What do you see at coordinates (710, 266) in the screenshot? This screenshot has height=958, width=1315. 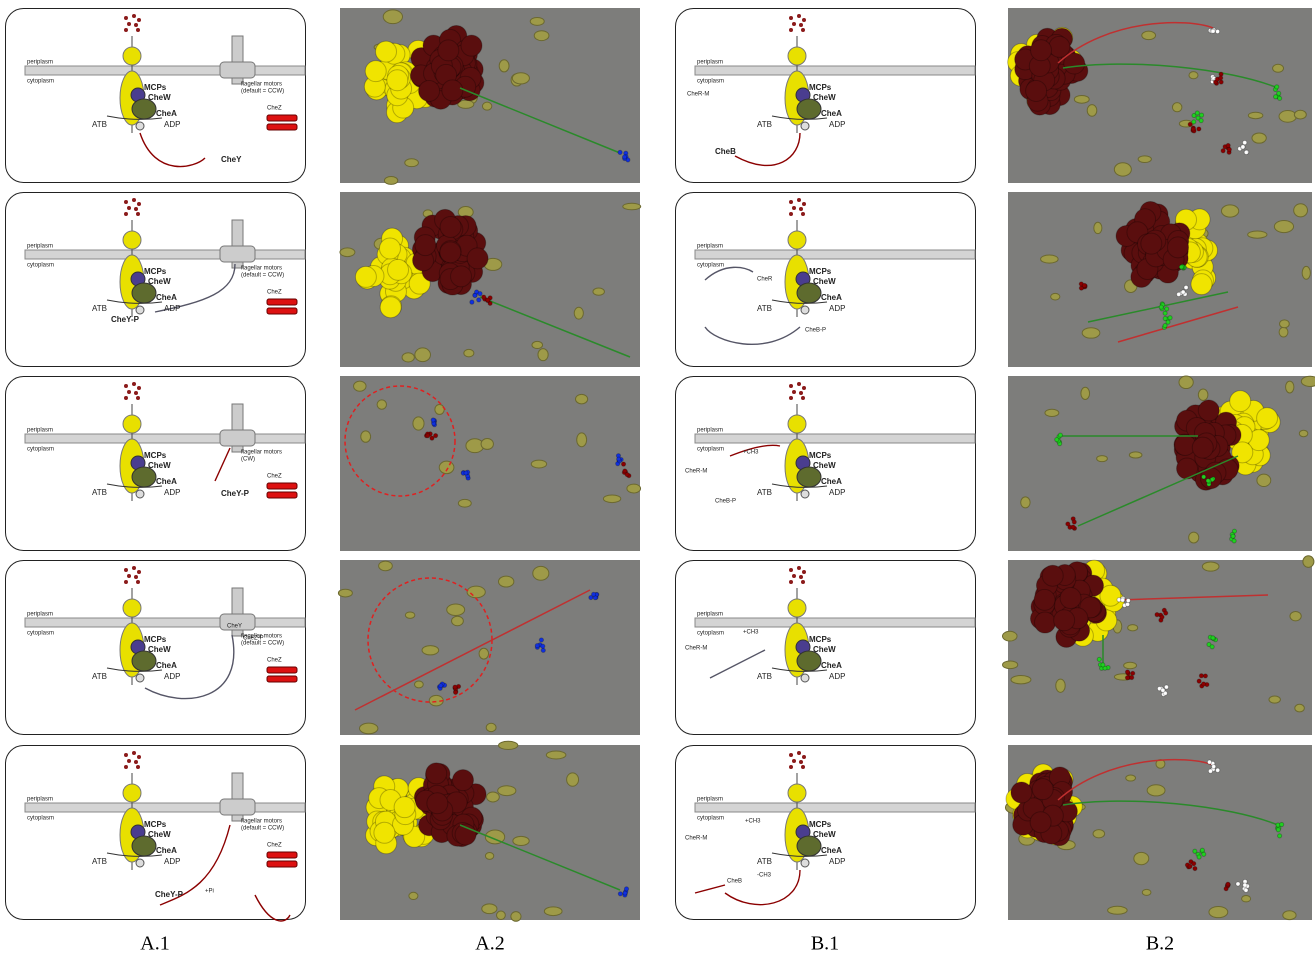 I see `label: cytoplasm` at bounding box center [710, 266].